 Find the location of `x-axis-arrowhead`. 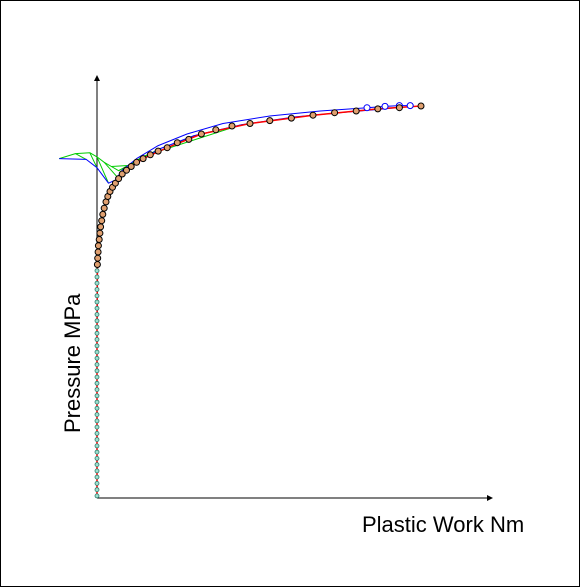

x-axis-arrowhead is located at coordinates (490, 498).